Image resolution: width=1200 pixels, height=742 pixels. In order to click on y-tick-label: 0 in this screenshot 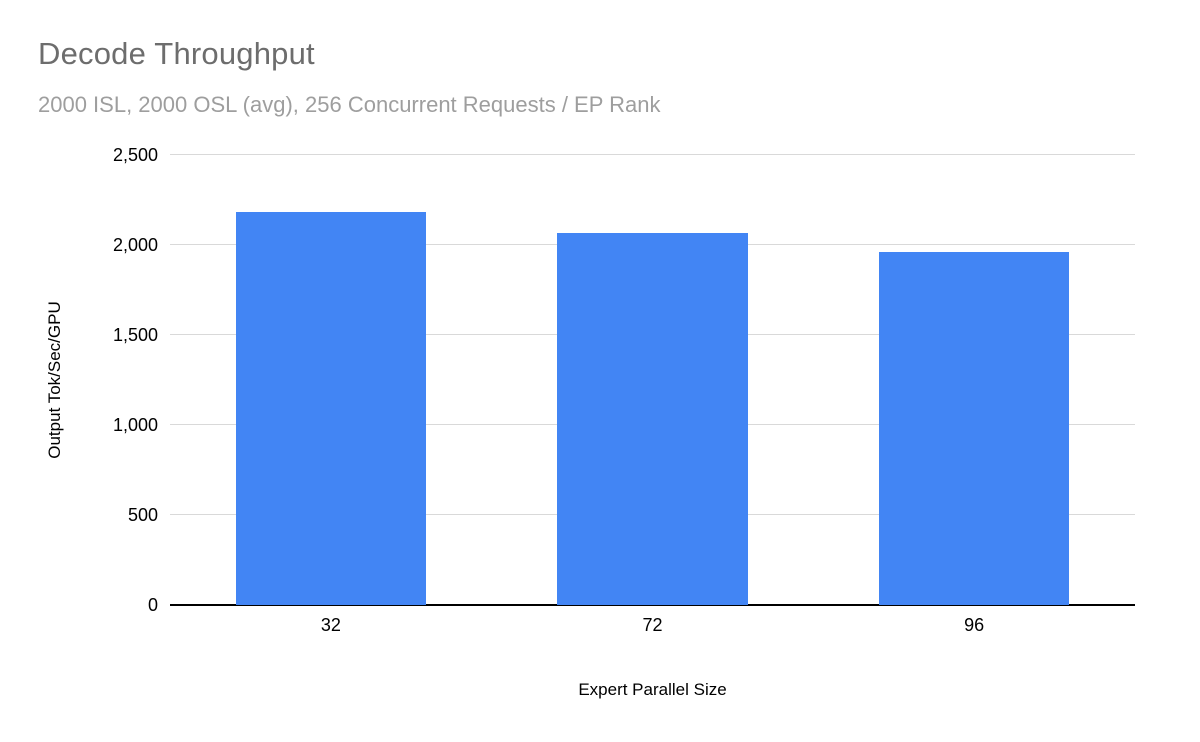, I will do `click(152, 605)`.